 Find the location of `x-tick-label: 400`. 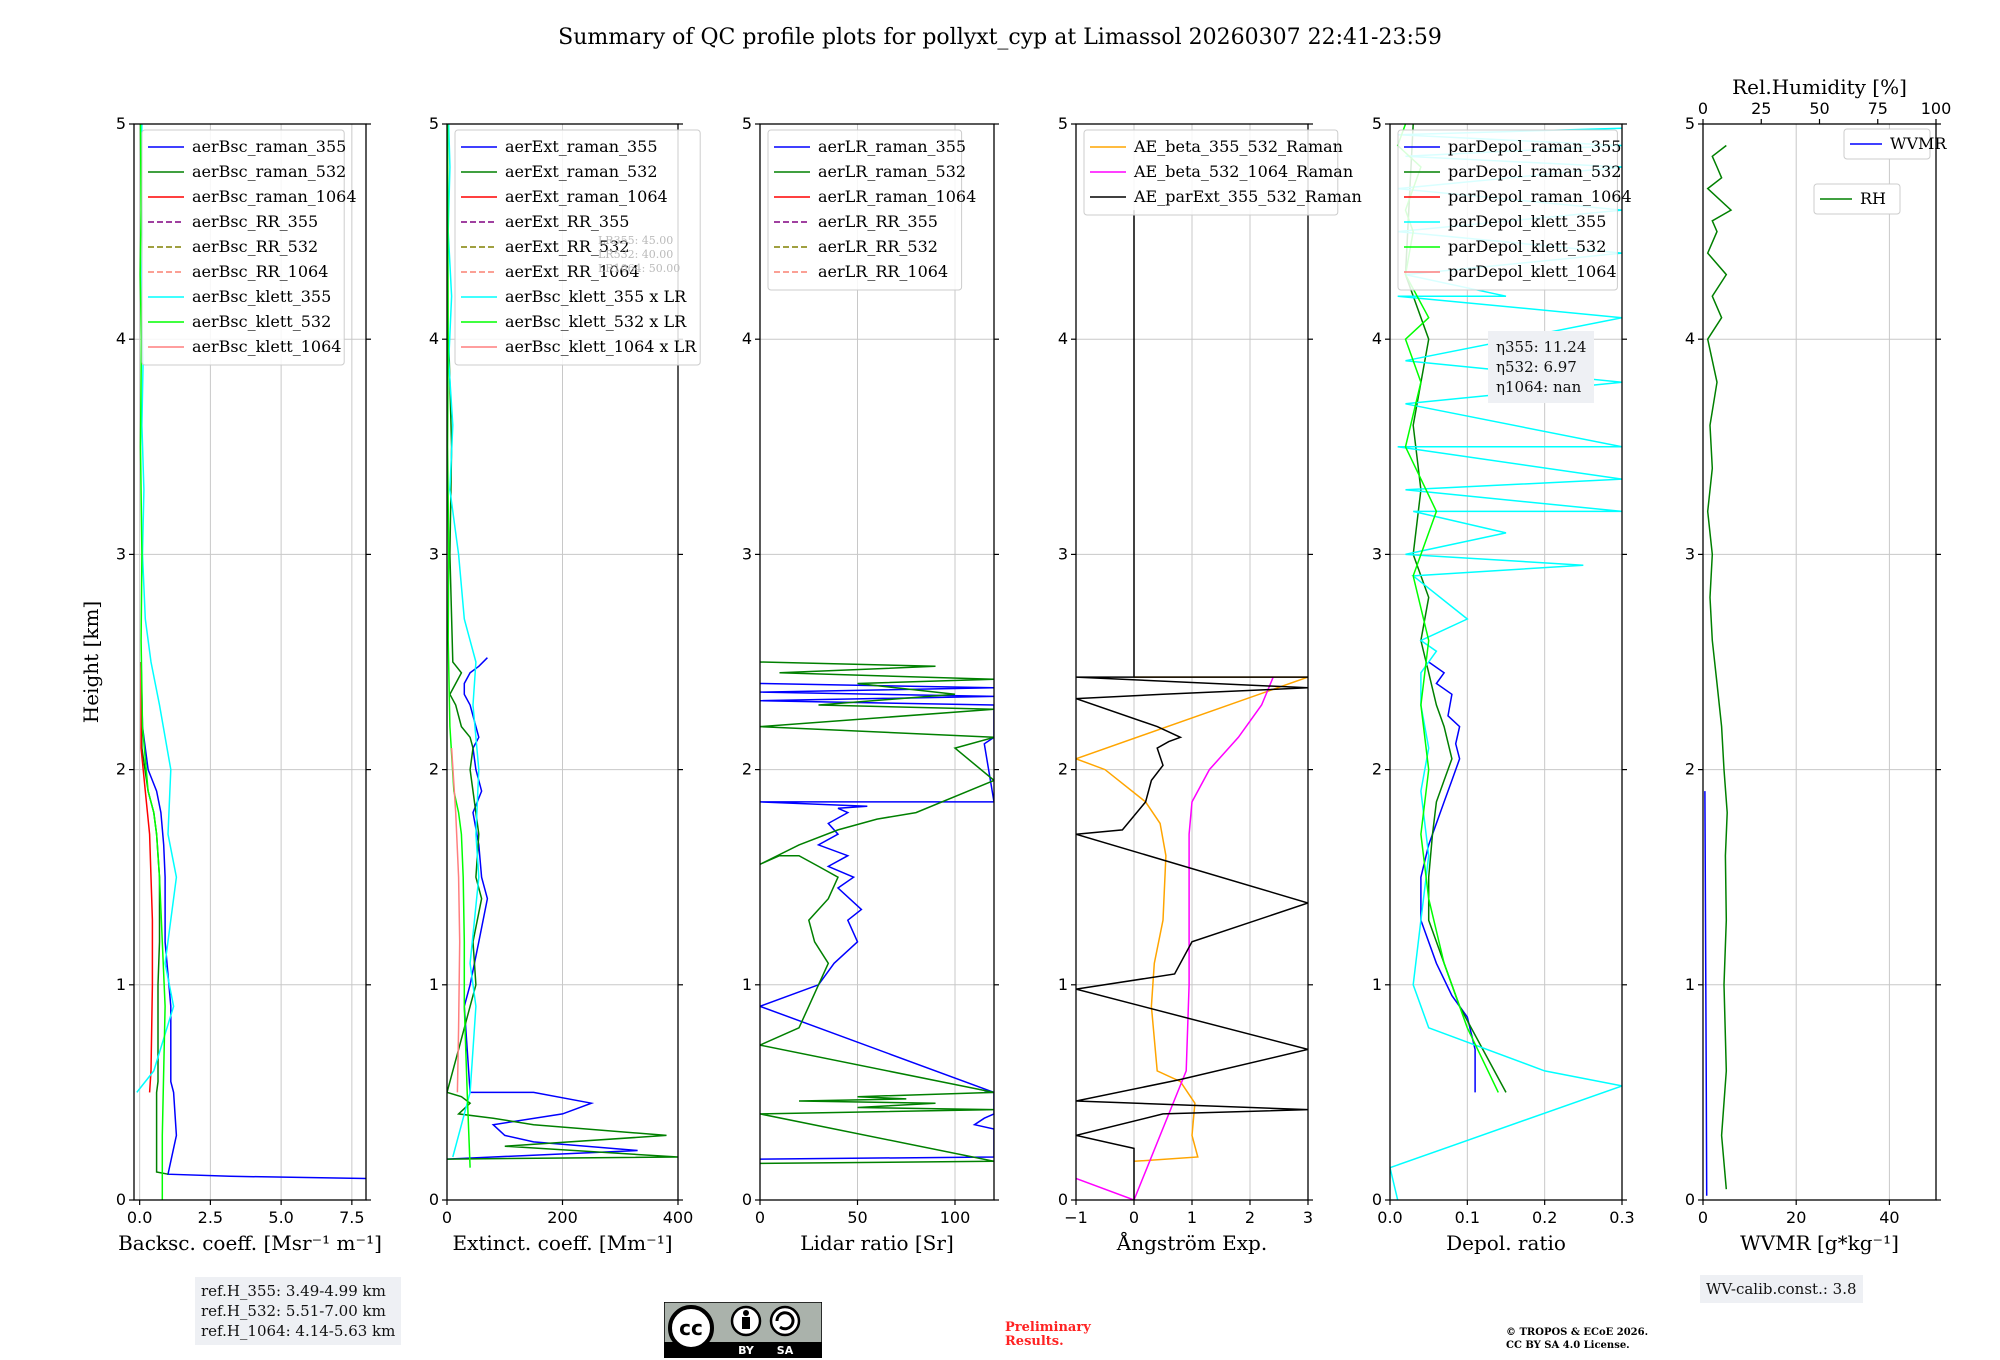

x-tick-label: 400 is located at coordinates (678, 1217).